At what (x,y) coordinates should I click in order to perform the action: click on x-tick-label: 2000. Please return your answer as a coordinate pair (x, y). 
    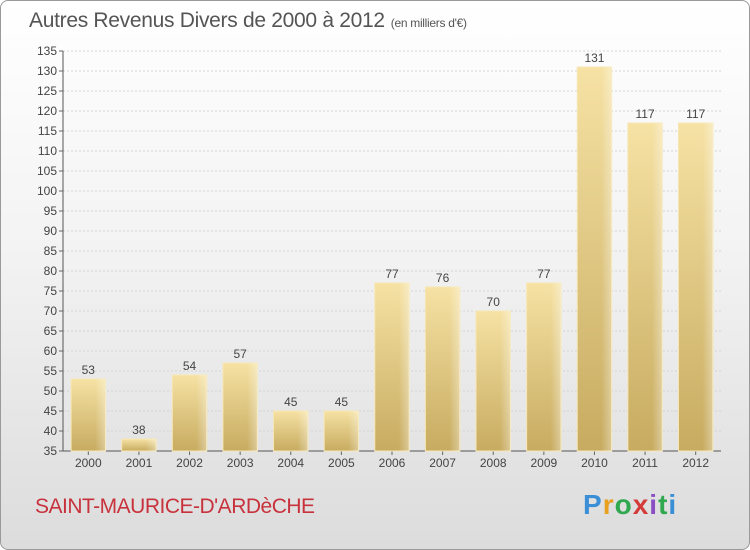
    Looking at the image, I should click on (88, 463).